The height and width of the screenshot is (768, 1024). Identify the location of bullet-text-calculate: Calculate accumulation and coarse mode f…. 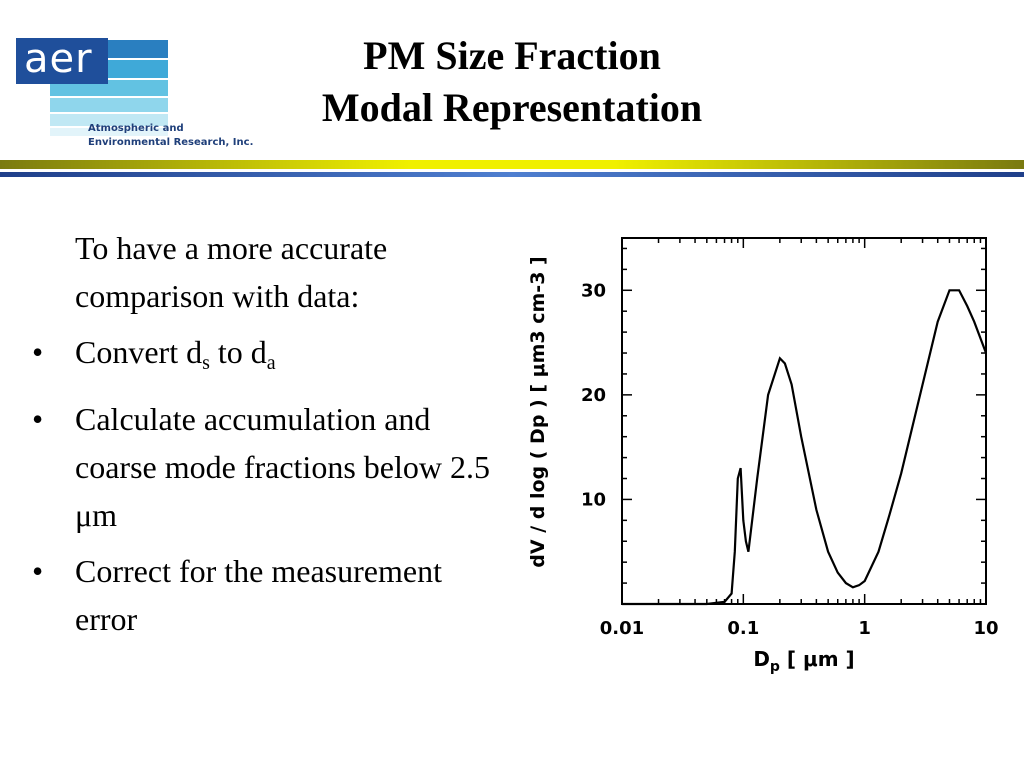
(282, 467).